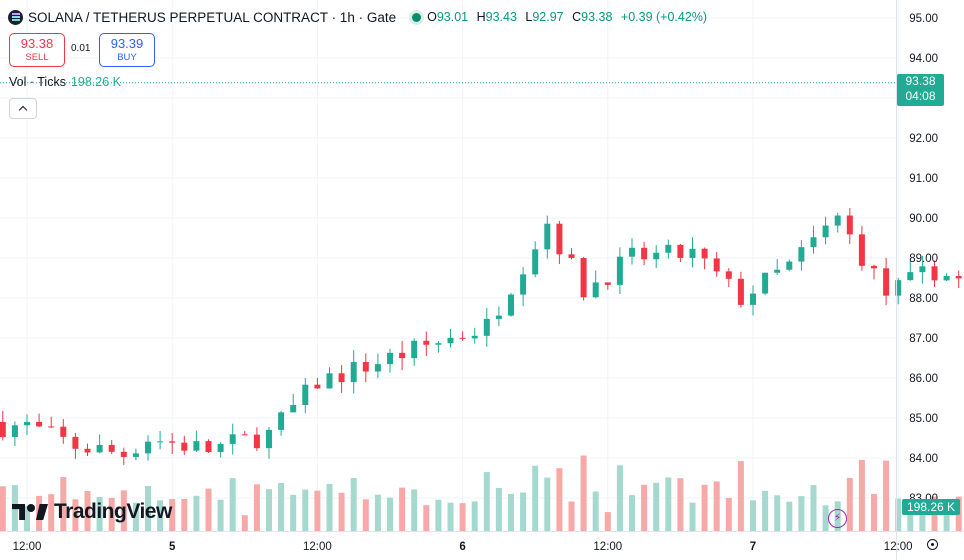  I want to click on volume-legend-label: Vol · Ticks, so click(37, 82).